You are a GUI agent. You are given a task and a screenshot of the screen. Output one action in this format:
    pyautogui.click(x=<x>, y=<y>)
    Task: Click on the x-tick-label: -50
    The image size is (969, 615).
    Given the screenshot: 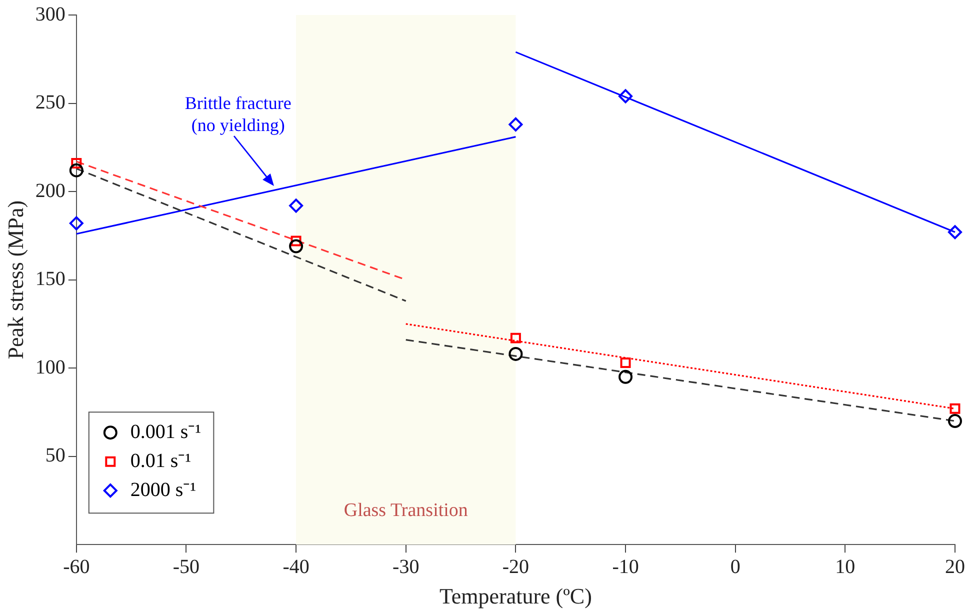 What is the action you would take?
    pyautogui.click(x=186, y=567)
    